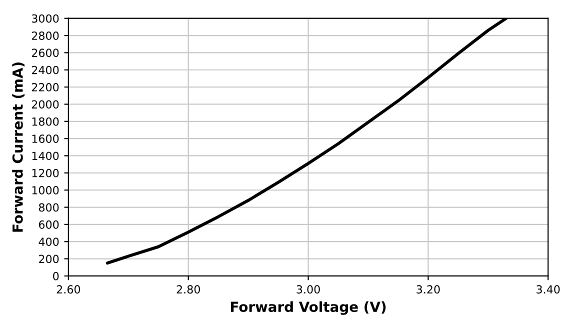  Describe the element at coordinates (45, 173) in the screenshot. I see `y-tick-label: 1200` at that location.